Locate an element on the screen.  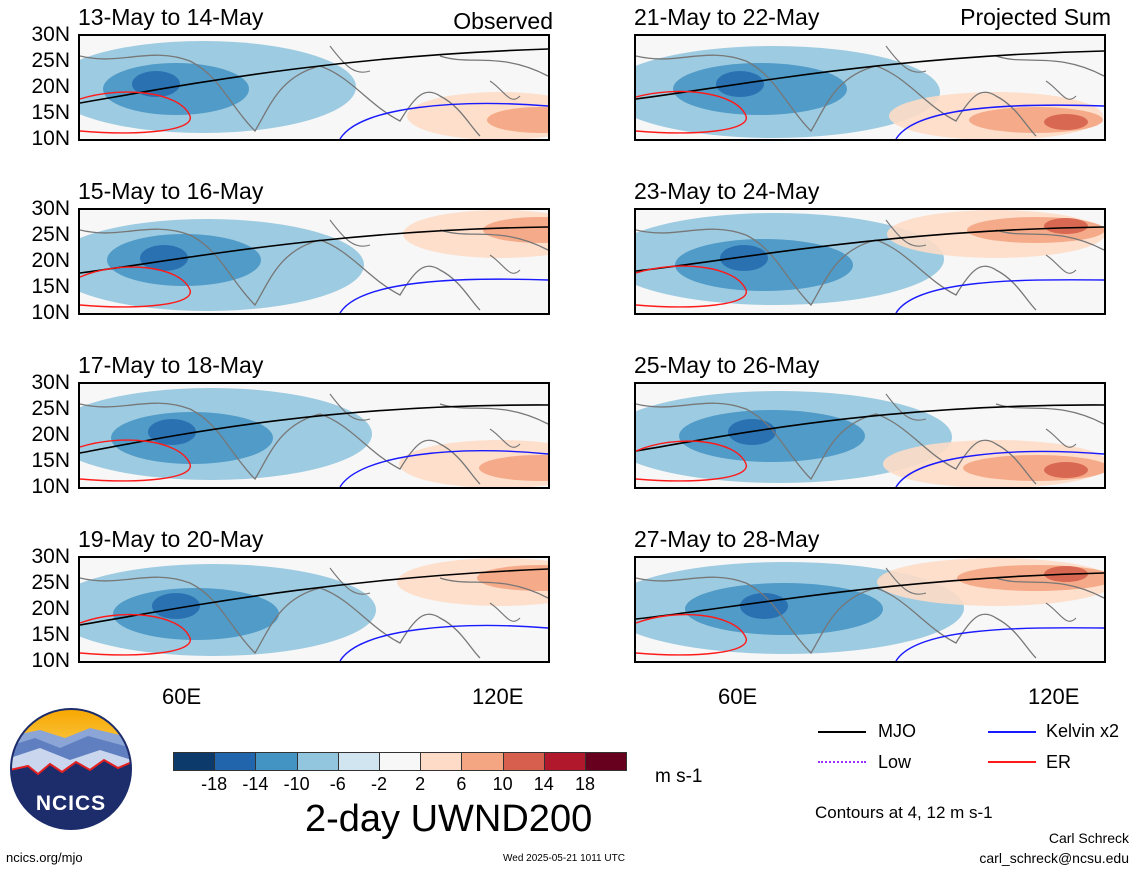
panel-title: 17-May to 18-May is located at coordinates (171, 365).